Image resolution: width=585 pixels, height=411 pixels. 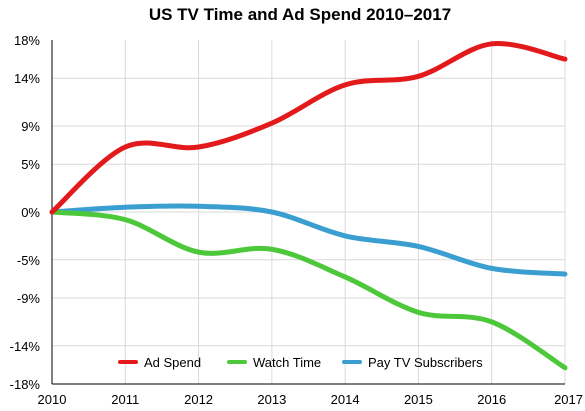 What do you see at coordinates (425, 362) in the screenshot?
I see `legend-label-pay-tv-subscribers: Pay TV Subscribers` at bounding box center [425, 362].